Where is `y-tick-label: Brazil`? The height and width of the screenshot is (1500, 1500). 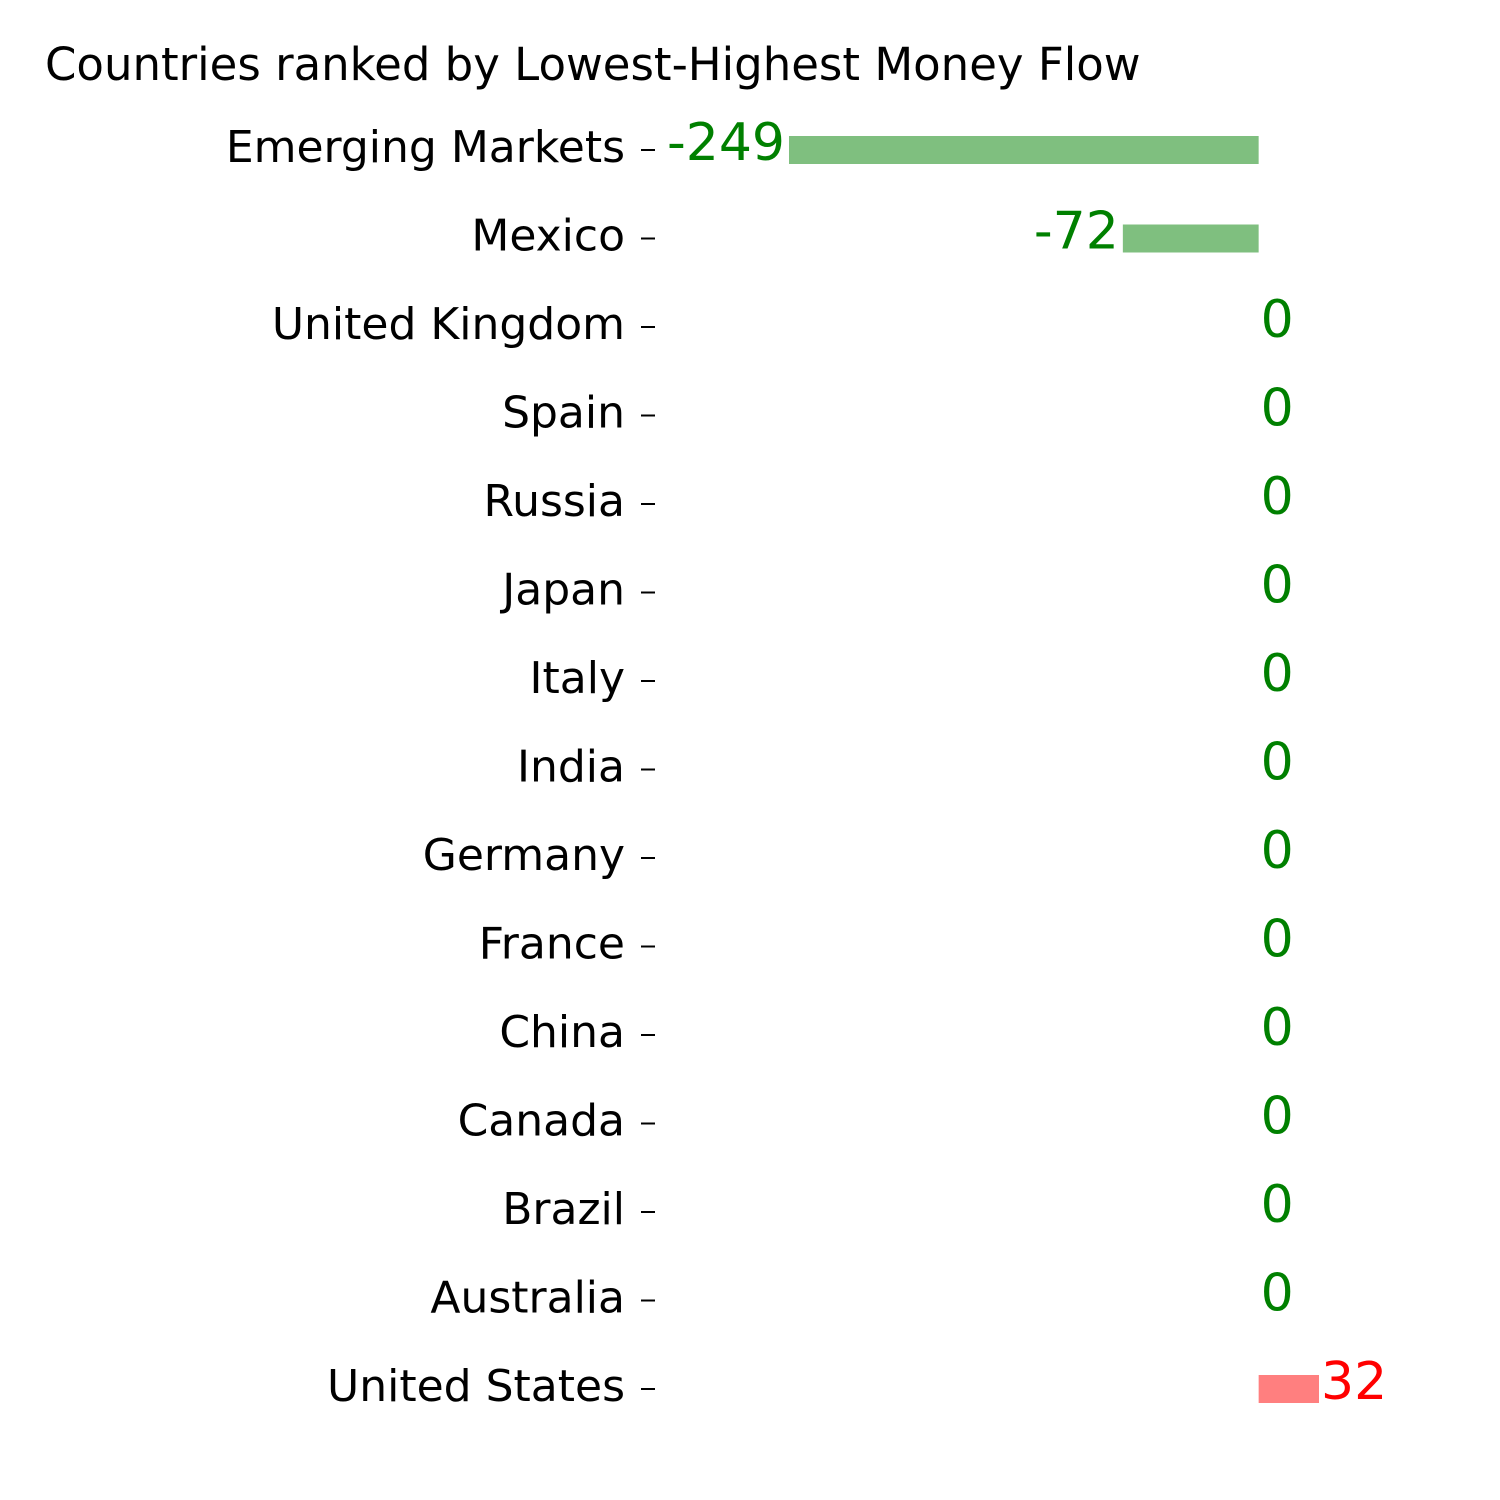
y-tick-label: Brazil is located at coordinates (563, 1209).